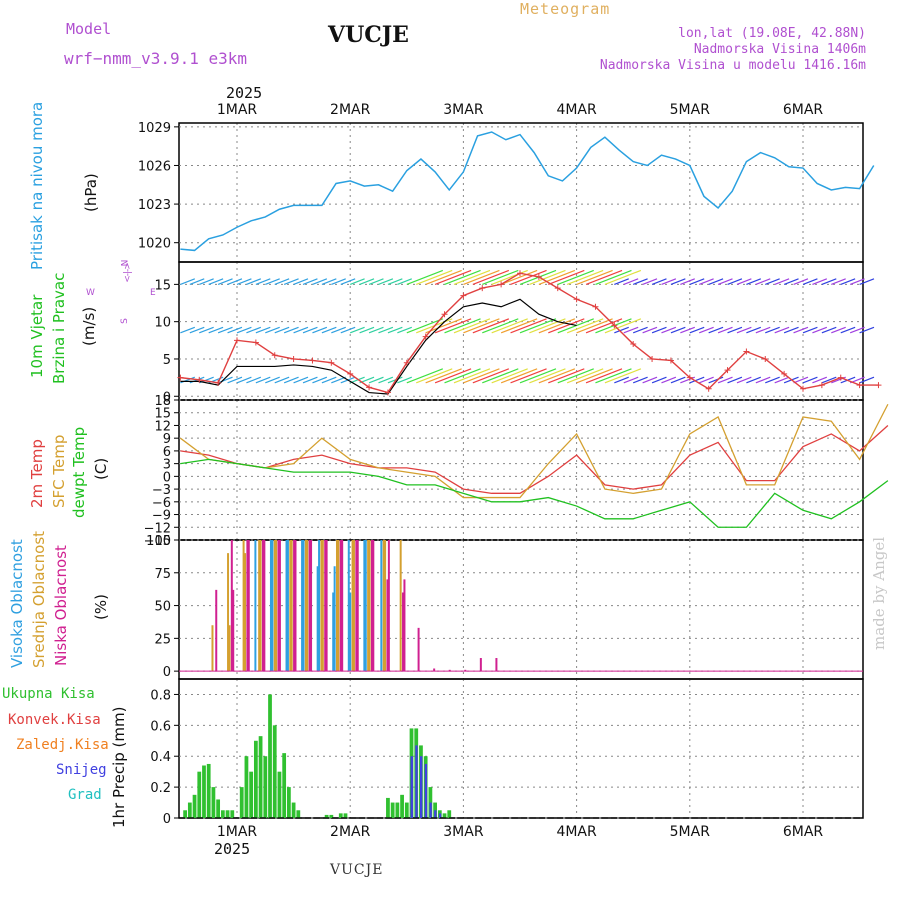  Describe the element at coordinates (772, 33) in the screenshot. I see `lonlat-label: lon,lat (19.08E, 42.88N)` at that location.